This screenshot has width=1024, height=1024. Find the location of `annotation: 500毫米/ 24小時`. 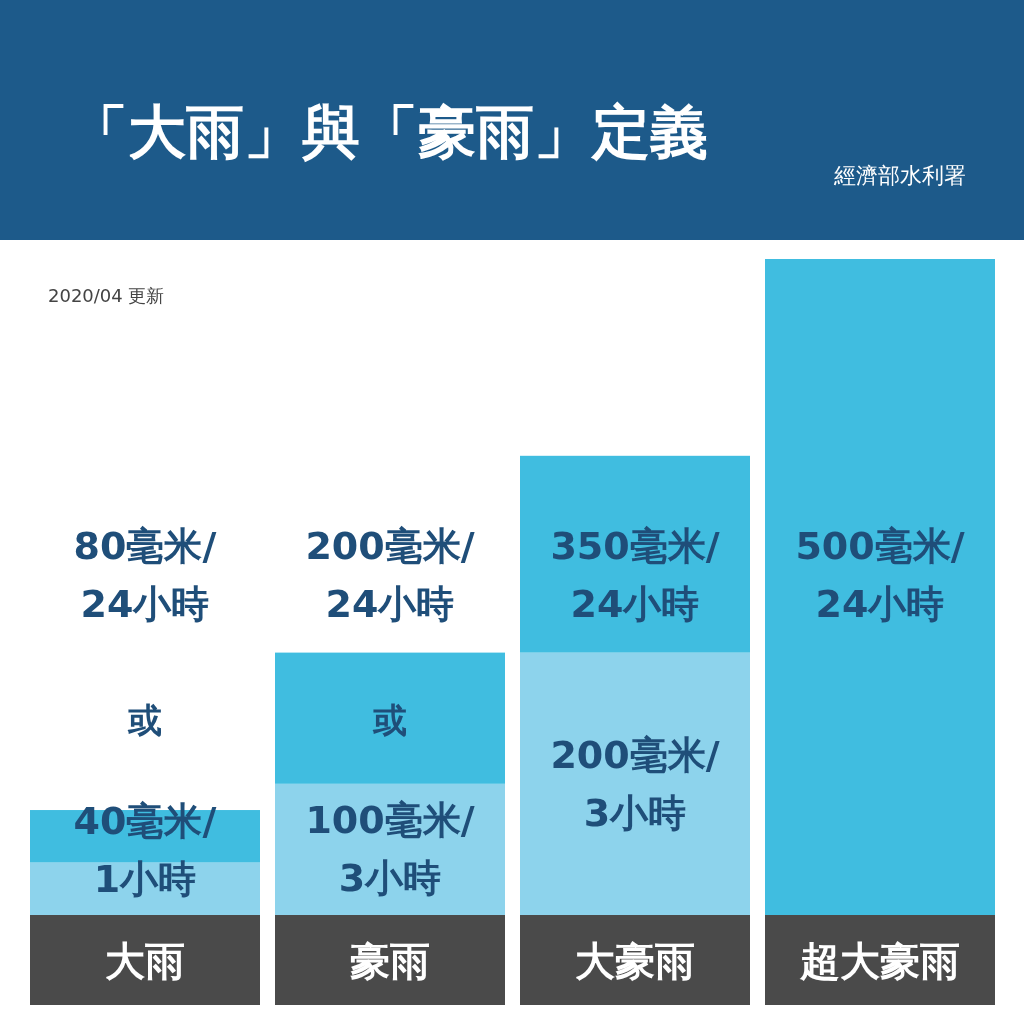

annotation: 500毫米/ 24小時 is located at coordinates (880, 575).